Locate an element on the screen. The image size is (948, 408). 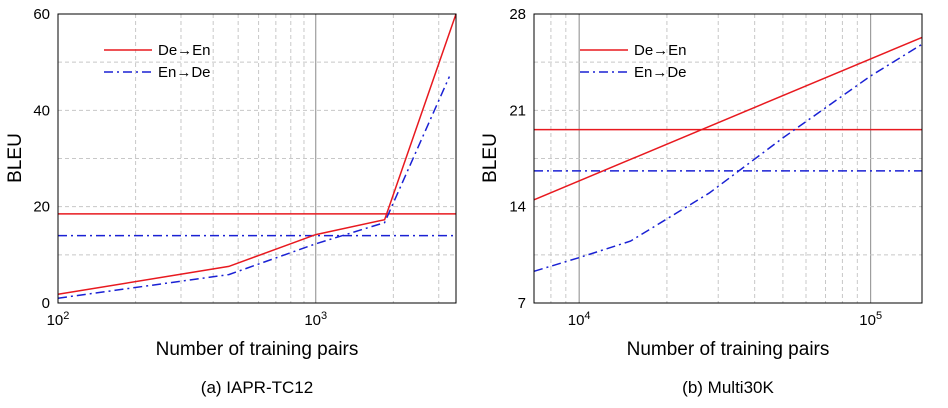
y-tick-label: 0 is located at coordinates (46, 303).